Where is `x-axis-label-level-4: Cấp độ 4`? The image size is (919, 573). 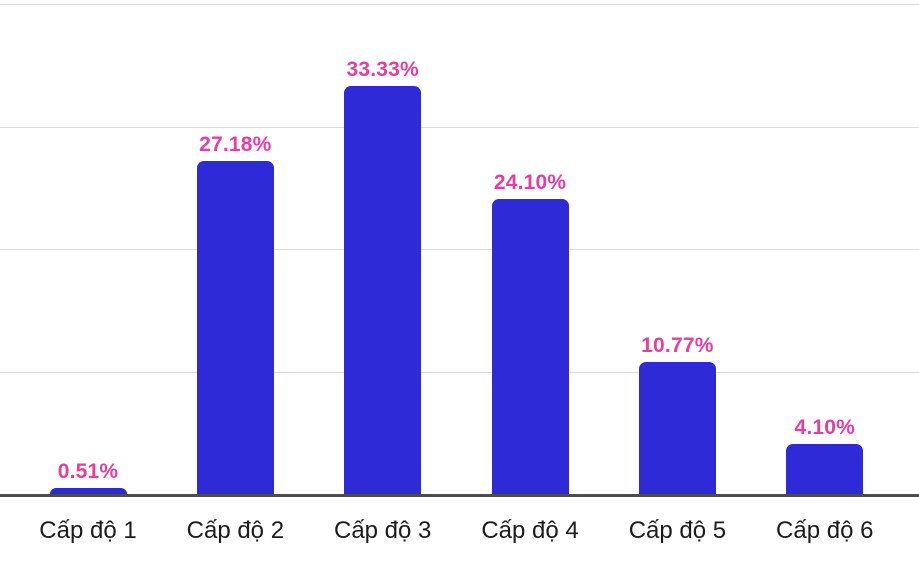 x-axis-label-level-4: Cấp độ 4 is located at coordinates (530, 530).